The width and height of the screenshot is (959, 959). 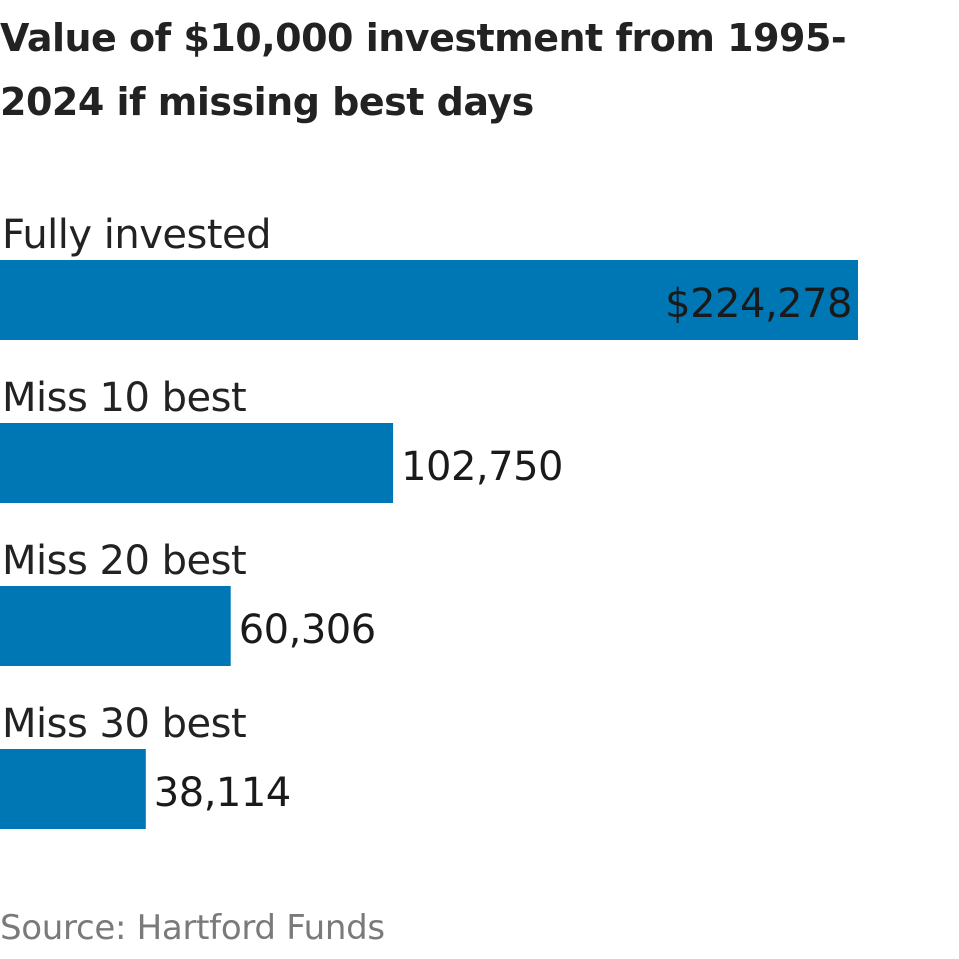 I want to click on value-label: $224,278, so click(x=758, y=304).